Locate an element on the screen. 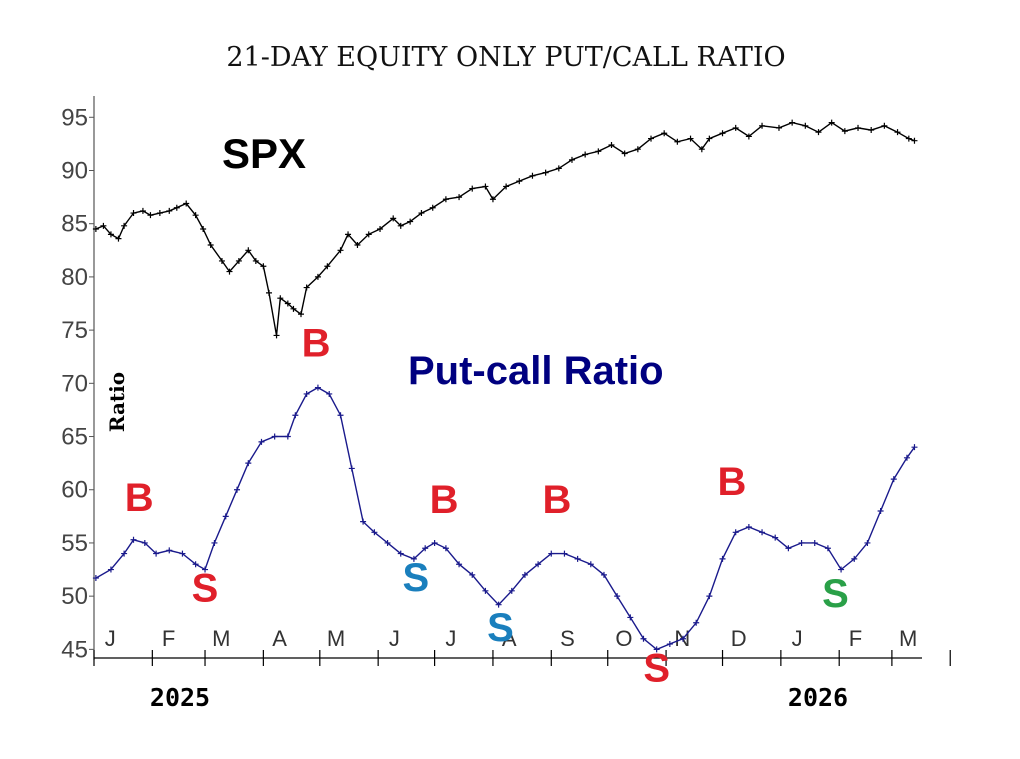  y-tick-label: 45 is located at coordinates (74, 649).